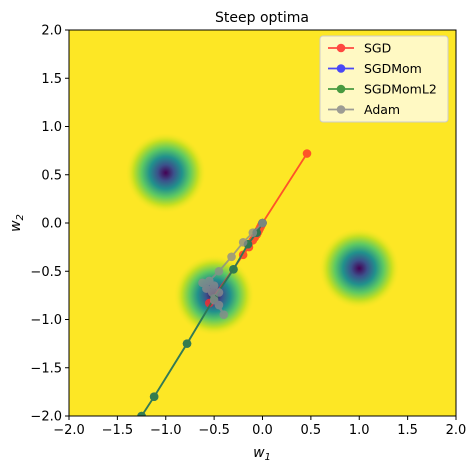 The height and width of the screenshot is (469, 476). What do you see at coordinates (51, 175) in the screenshot?
I see `y-tick-label: 0.5` at bounding box center [51, 175].